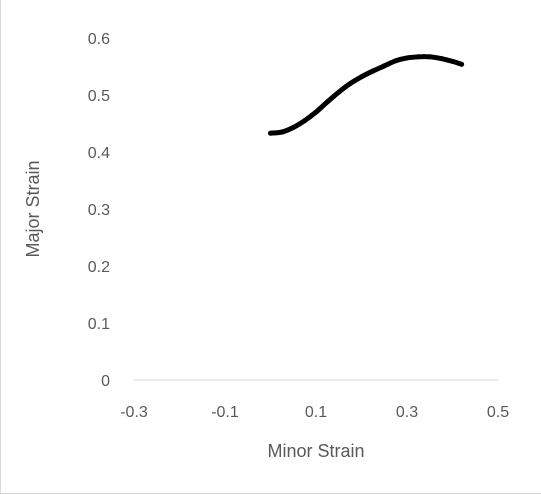  I want to click on x-tick-label: -0.3, so click(134, 412).